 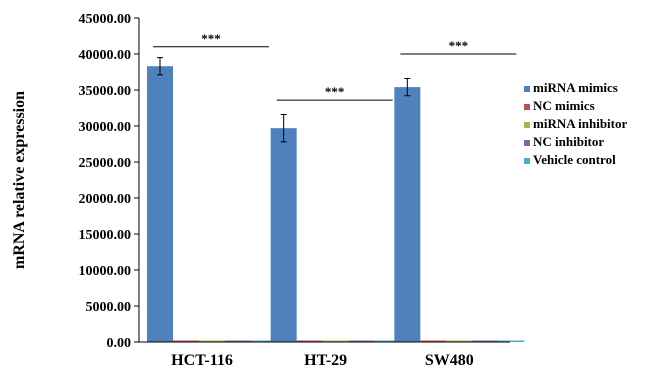 What do you see at coordinates (574, 159) in the screenshot?
I see `legend-label: Vehicle control` at bounding box center [574, 159].